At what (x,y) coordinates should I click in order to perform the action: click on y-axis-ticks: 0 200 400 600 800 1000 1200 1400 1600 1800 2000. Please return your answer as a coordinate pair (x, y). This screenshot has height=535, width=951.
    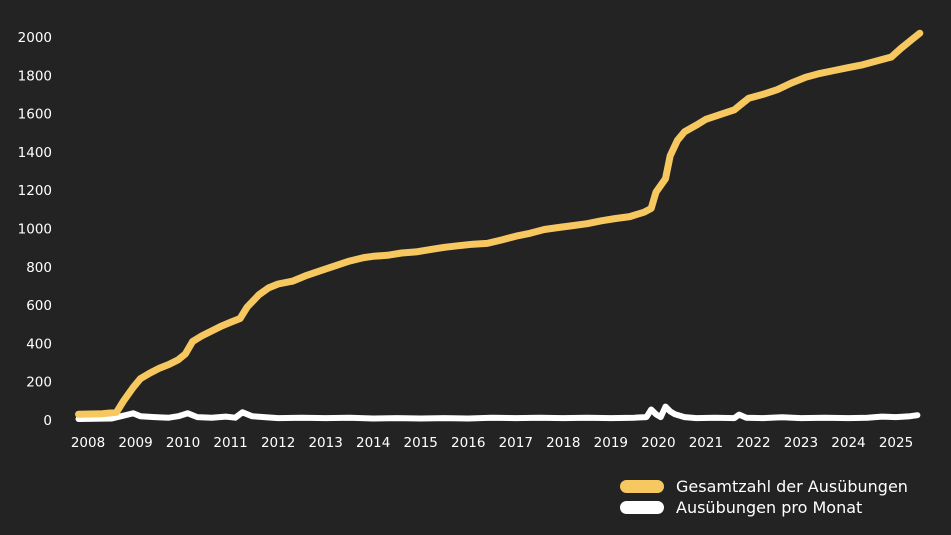
    Looking at the image, I should click on (35, 229).